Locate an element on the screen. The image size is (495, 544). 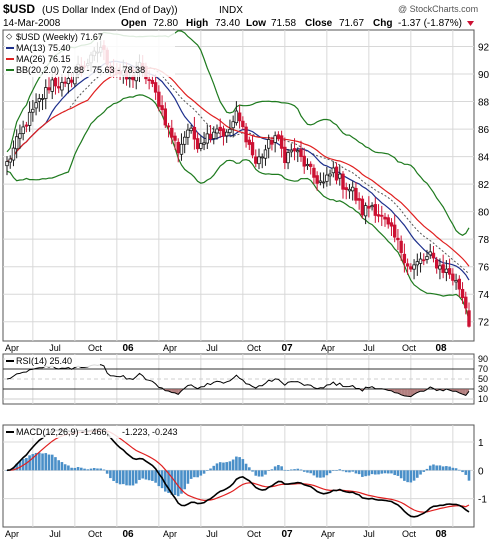
price-y-tick: 92 is located at coordinates (484, 48).